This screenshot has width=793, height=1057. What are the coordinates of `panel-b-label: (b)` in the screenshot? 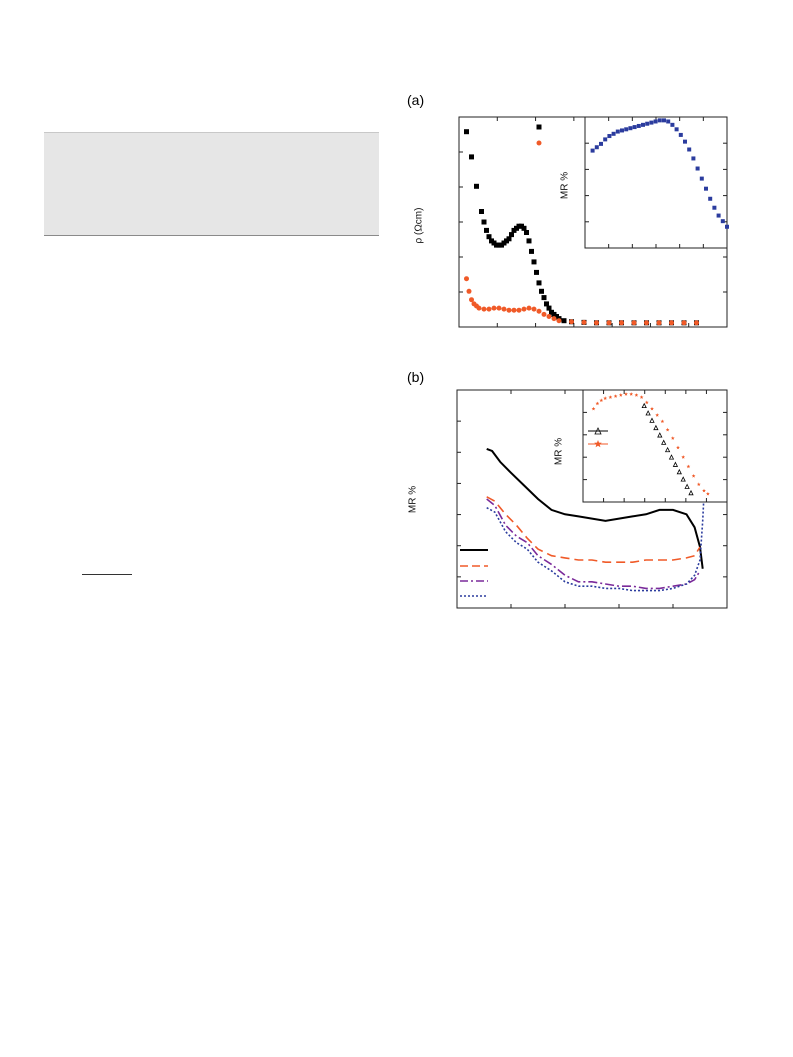 It's located at (416, 377).